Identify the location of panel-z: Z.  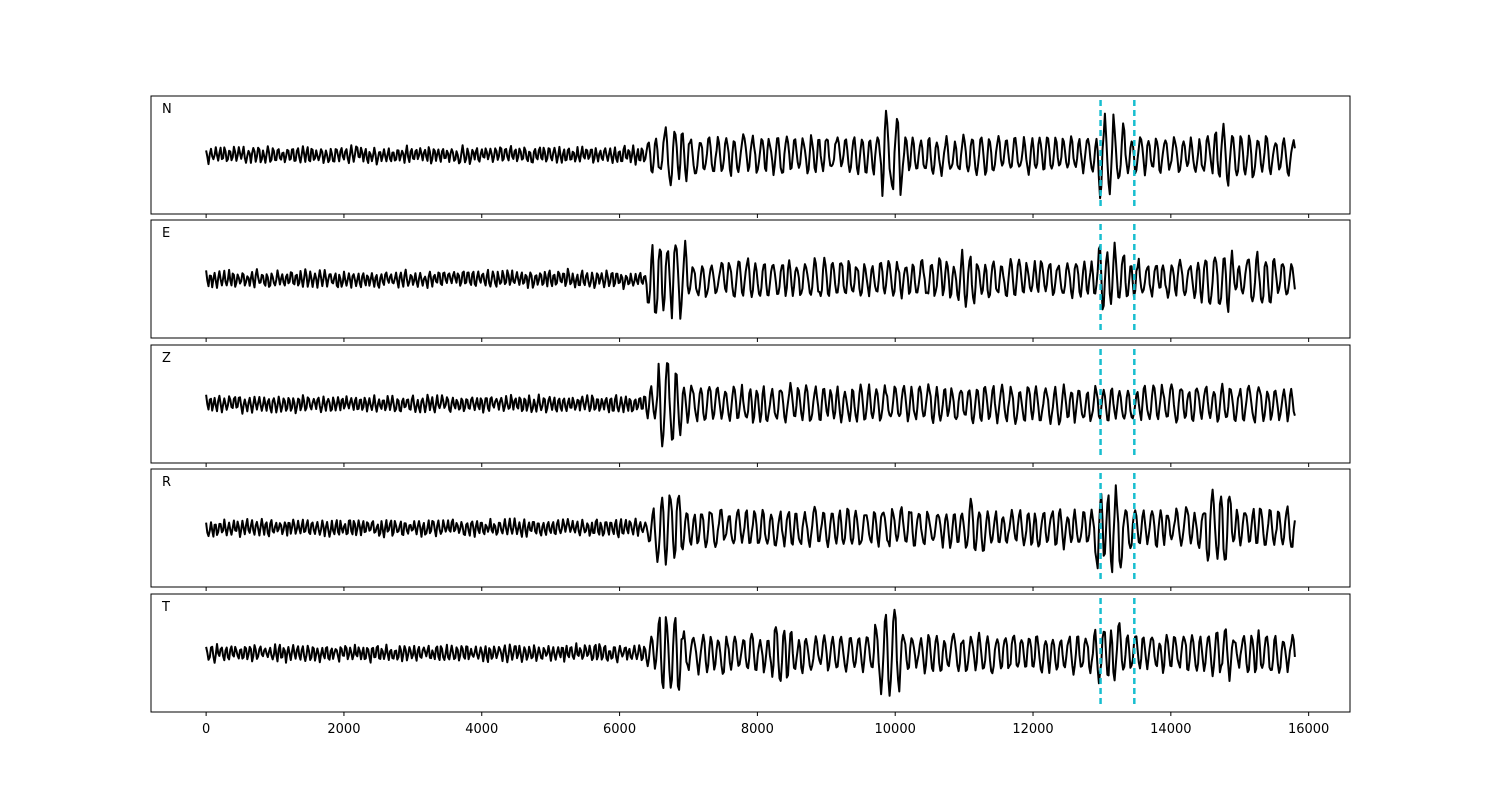
(750, 405).